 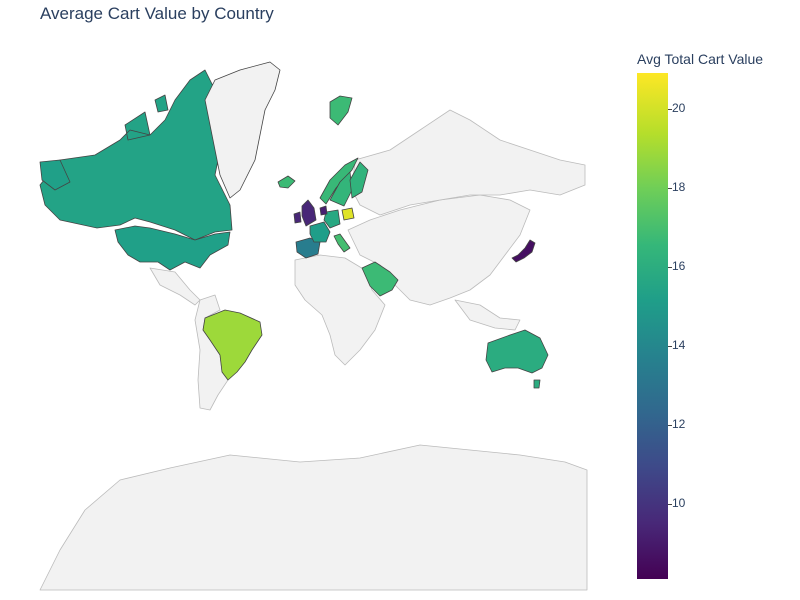 I want to click on region-france, so click(x=320, y=232).